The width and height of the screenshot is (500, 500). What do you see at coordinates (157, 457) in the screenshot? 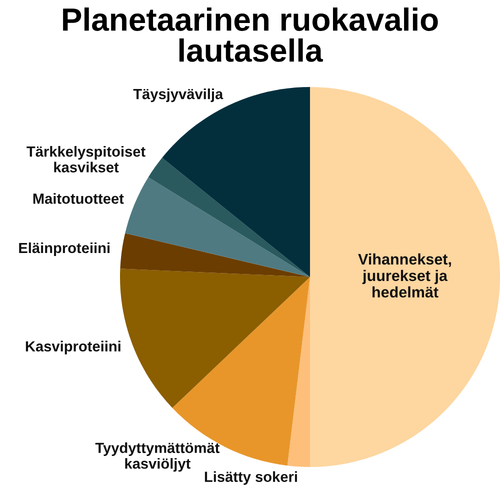
I see `slice-label: Tyydyttymättömät kasviöljyt` at bounding box center [157, 457].